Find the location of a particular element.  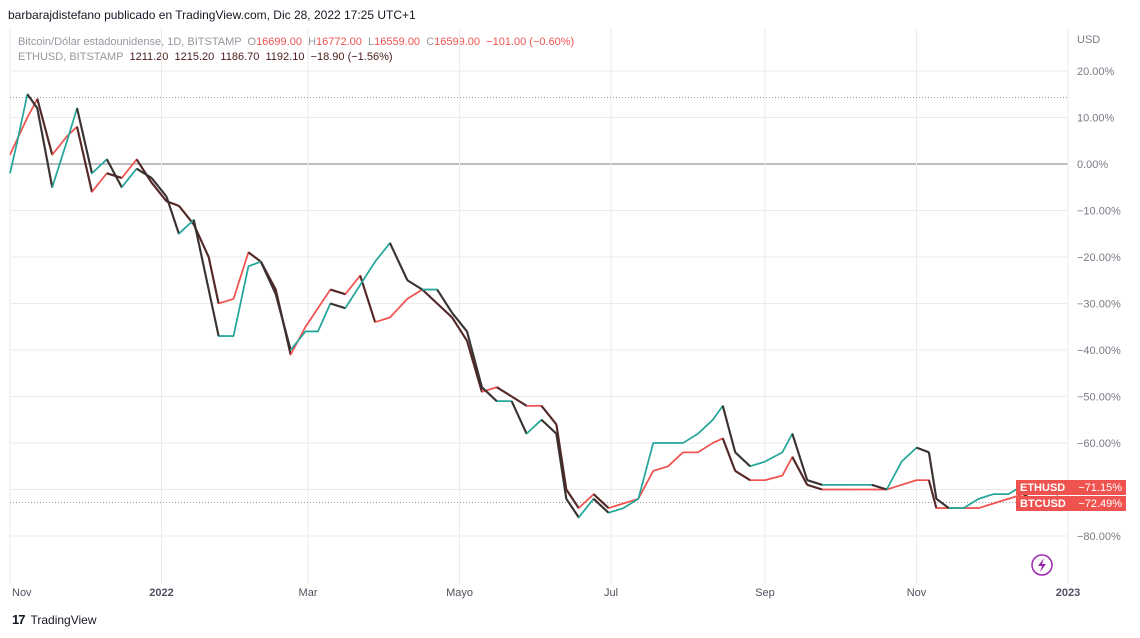

legend-btc-low-label: L is located at coordinates (371, 42).